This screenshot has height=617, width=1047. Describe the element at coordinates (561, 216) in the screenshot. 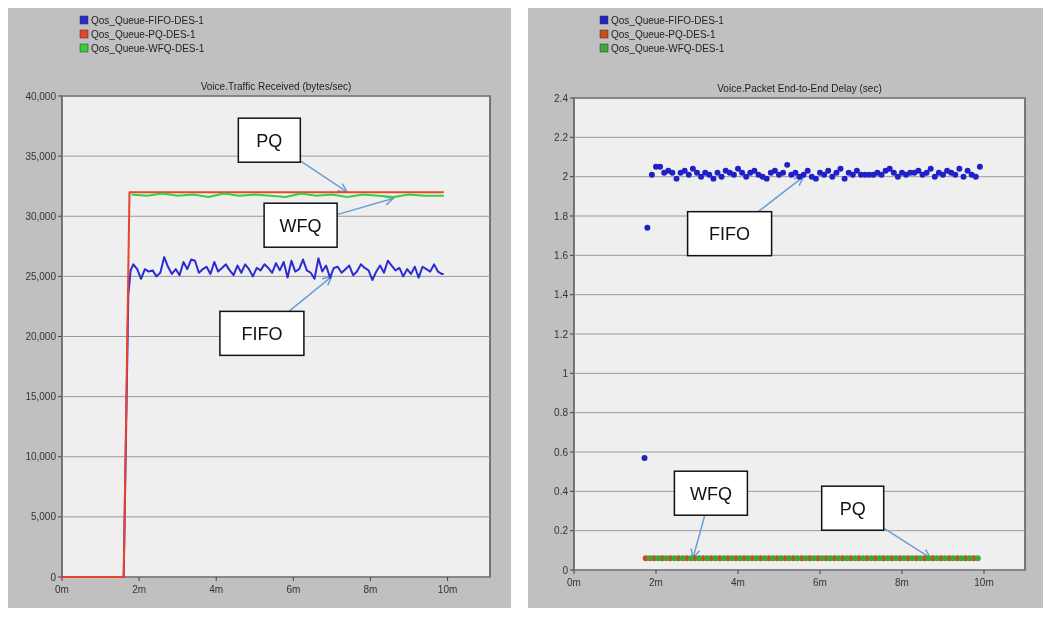

I see `y-tick-label: 1.8` at that location.